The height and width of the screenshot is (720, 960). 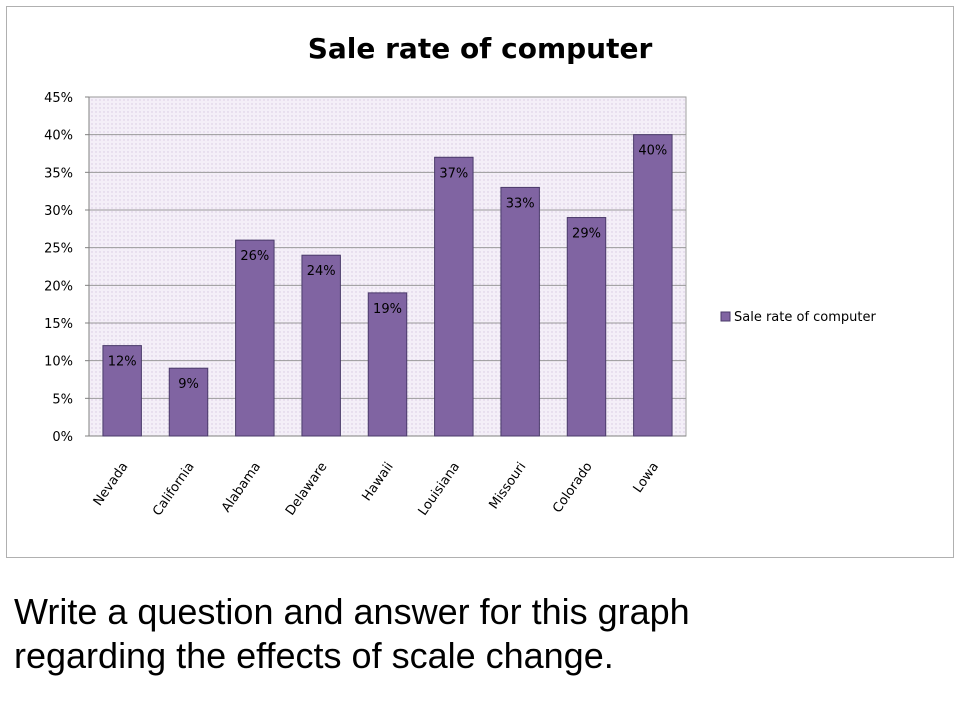 I want to click on ytick-label: 10%, so click(x=58, y=362).